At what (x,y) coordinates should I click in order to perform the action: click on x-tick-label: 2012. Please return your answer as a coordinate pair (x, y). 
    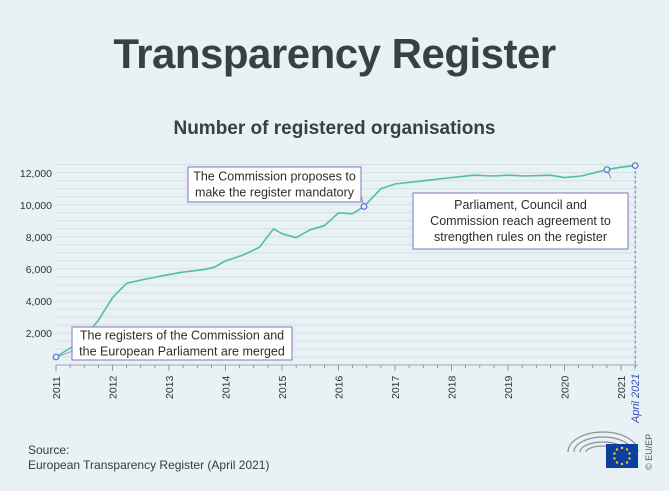
    Looking at the image, I should click on (114, 387).